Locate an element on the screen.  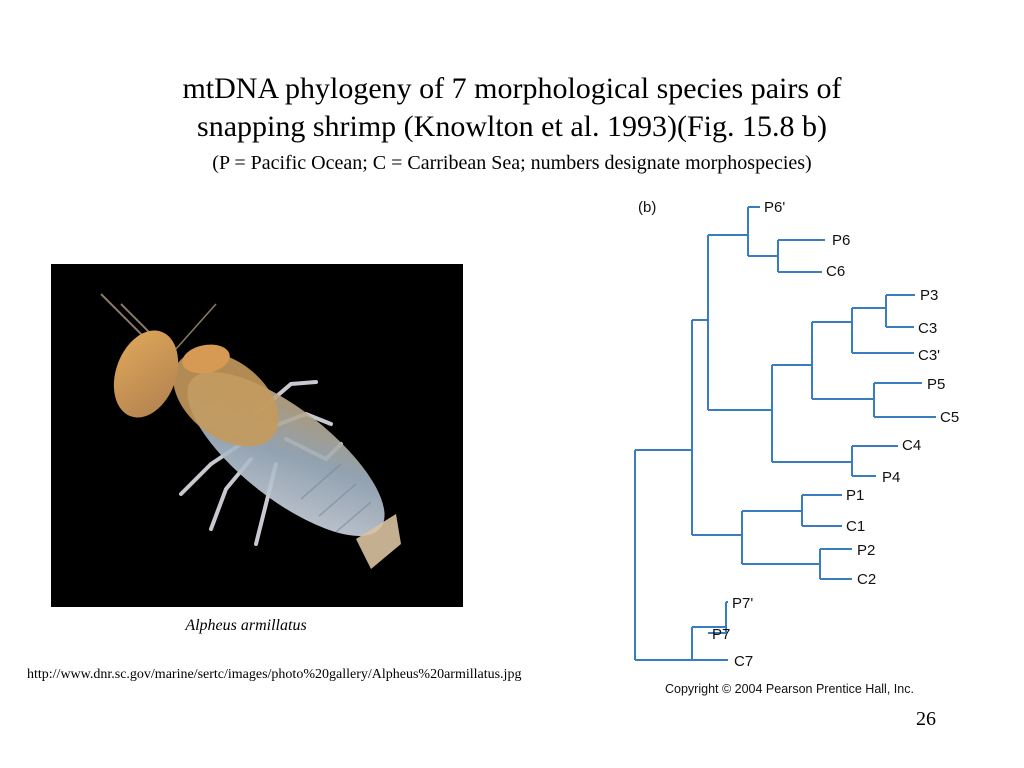
tip-label: C2 is located at coordinates (866, 579).